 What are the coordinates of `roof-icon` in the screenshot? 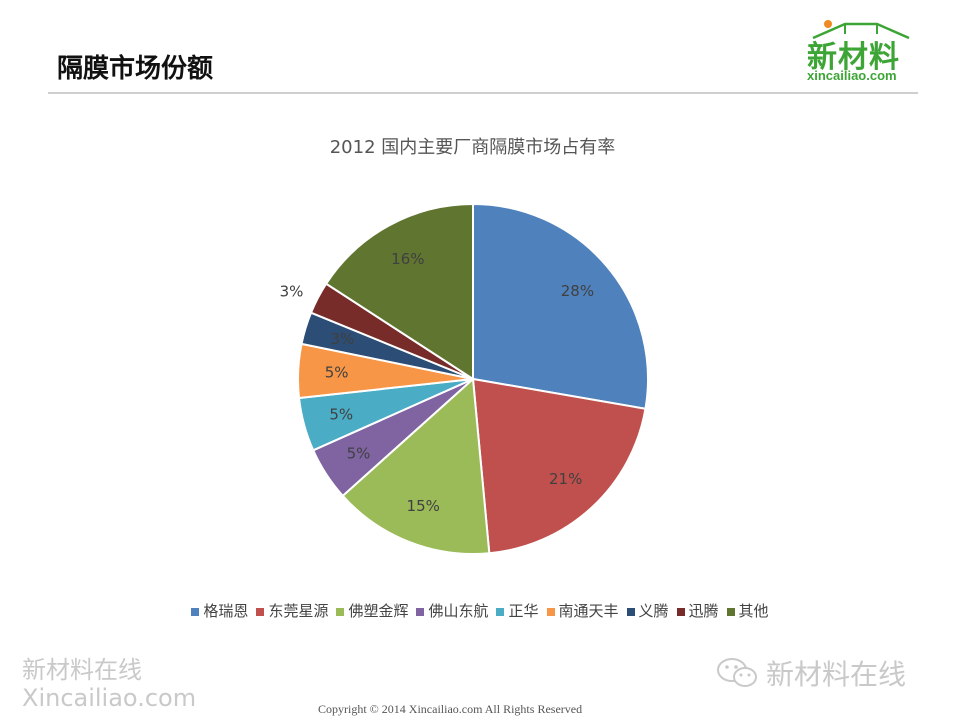 It's located at (861, 31).